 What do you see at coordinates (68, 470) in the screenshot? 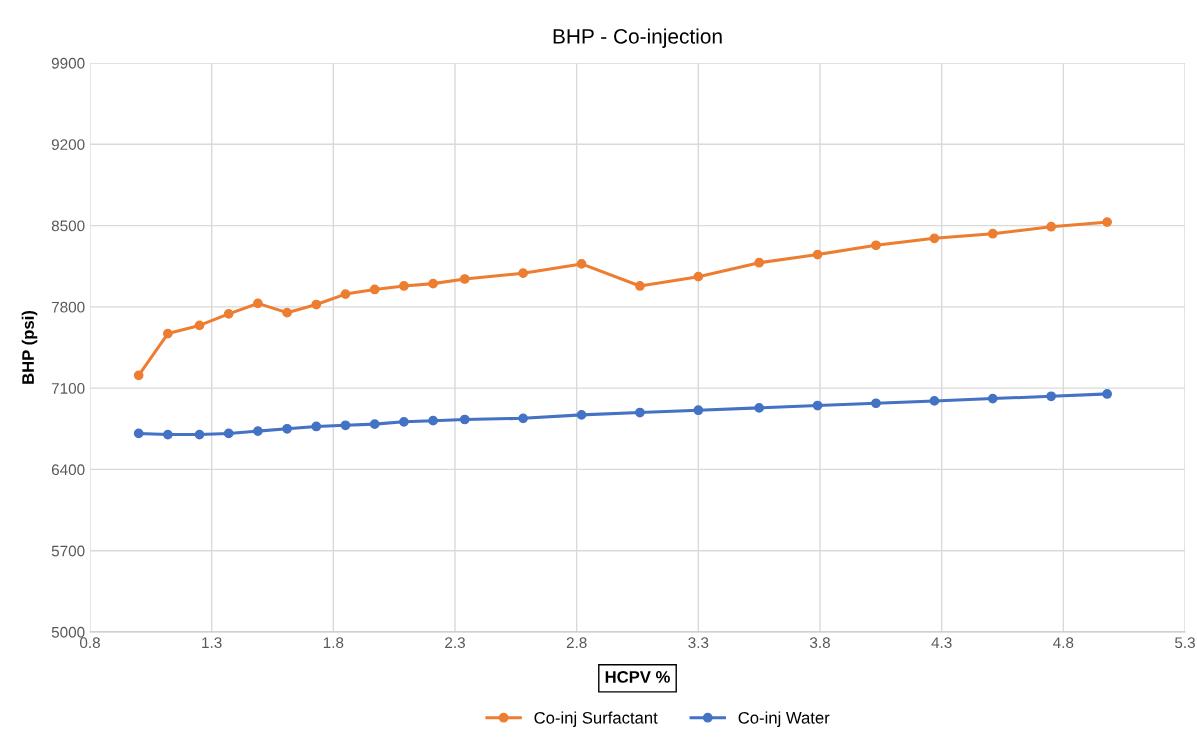
I see `y-tick-label: 6400` at bounding box center [68, 470].